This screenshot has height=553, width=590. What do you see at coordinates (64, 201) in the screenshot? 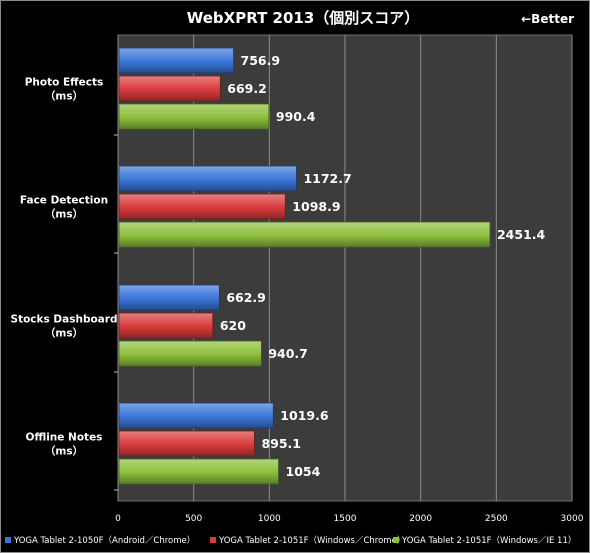
I see `category-label: Face Detection` at bounding box center [64, 201].